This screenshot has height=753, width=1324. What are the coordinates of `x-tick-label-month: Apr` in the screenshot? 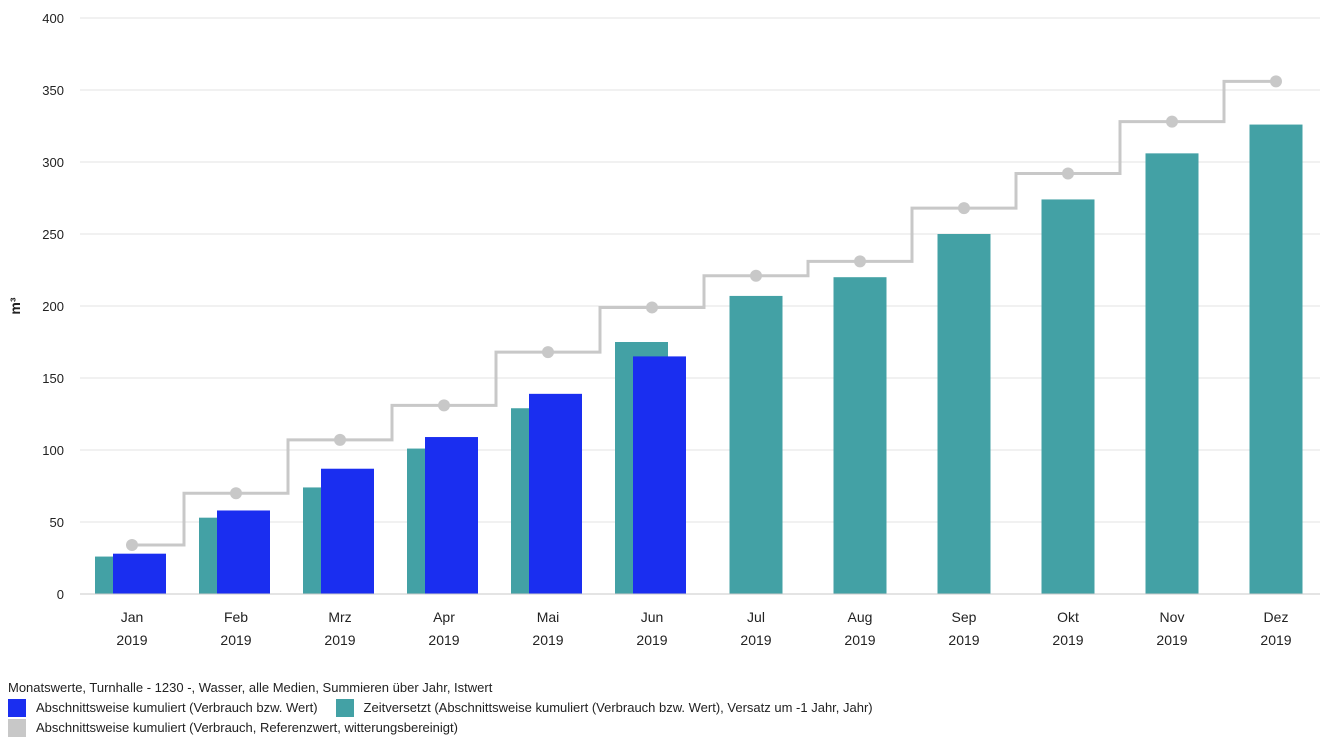 It's located at (444, 617).